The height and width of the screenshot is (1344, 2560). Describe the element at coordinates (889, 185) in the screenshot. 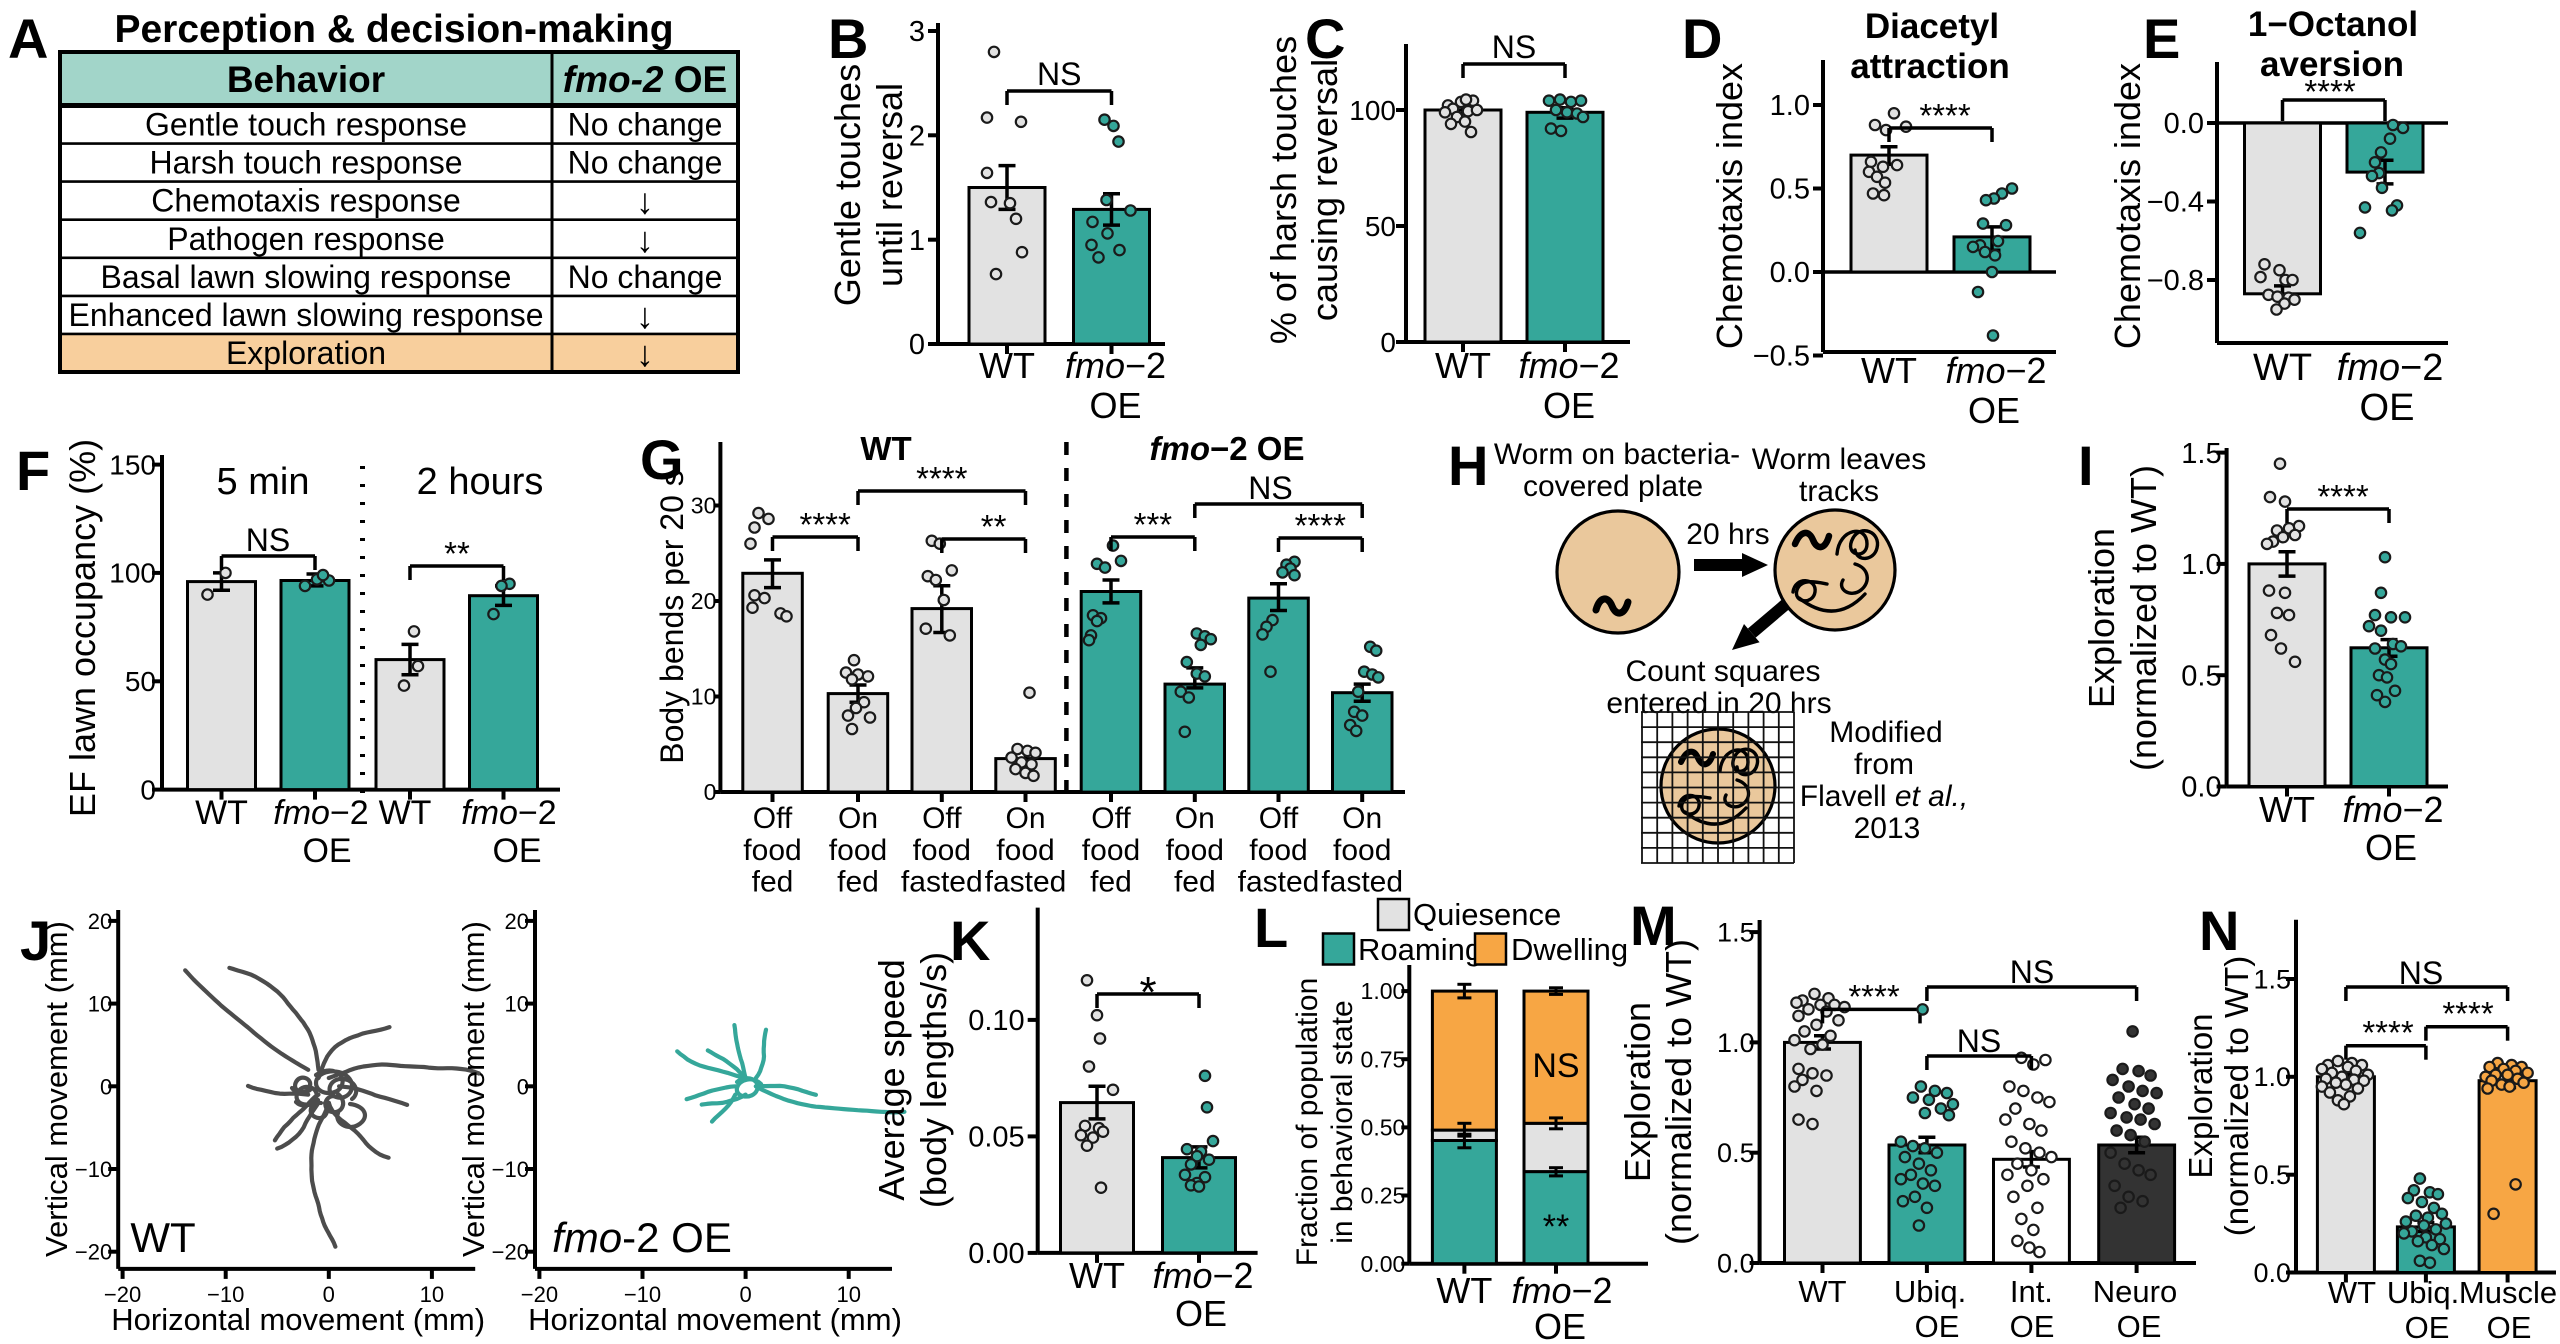

I see `svg-text: until reversal` at that location.